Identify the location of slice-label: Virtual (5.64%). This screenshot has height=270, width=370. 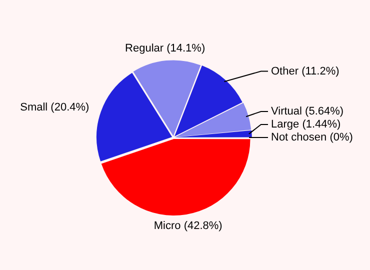
(307, 112).